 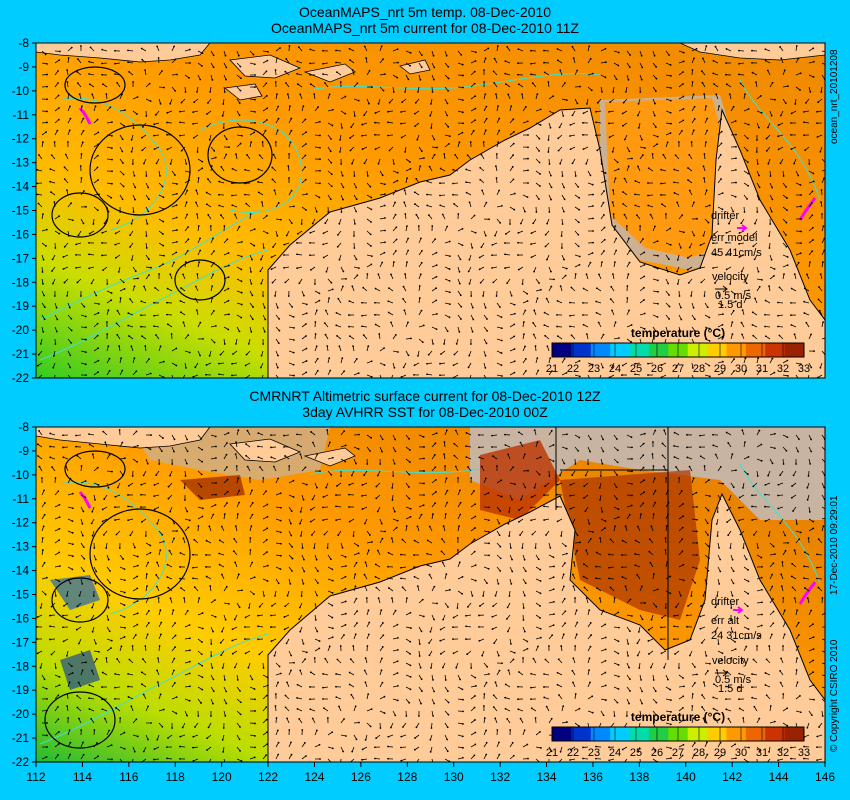 What do you see at coordinates (21, 306) in the screenshot?
I see `top-lat-tick-label: -19` at bounding box center [21, 306].